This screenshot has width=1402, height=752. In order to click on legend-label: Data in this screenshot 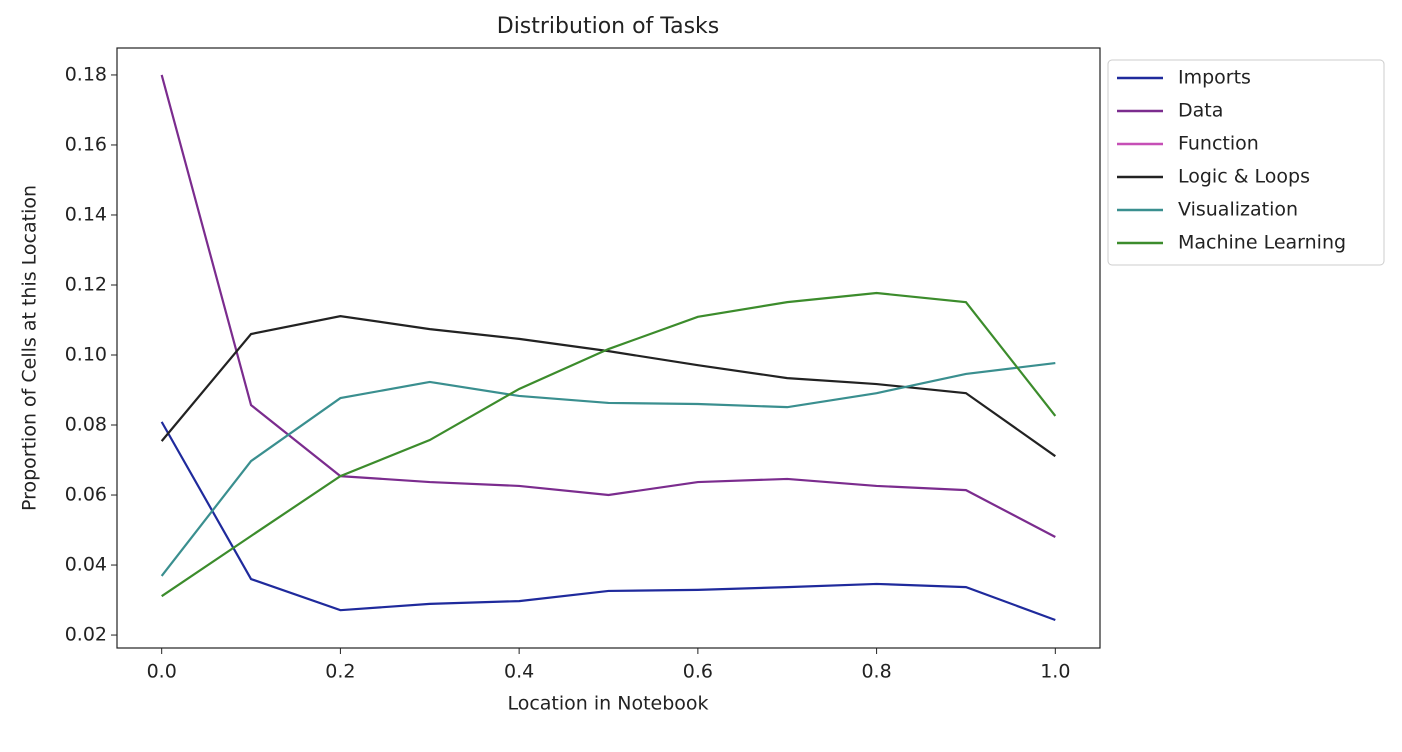, I will do `click(1200, 111)`.